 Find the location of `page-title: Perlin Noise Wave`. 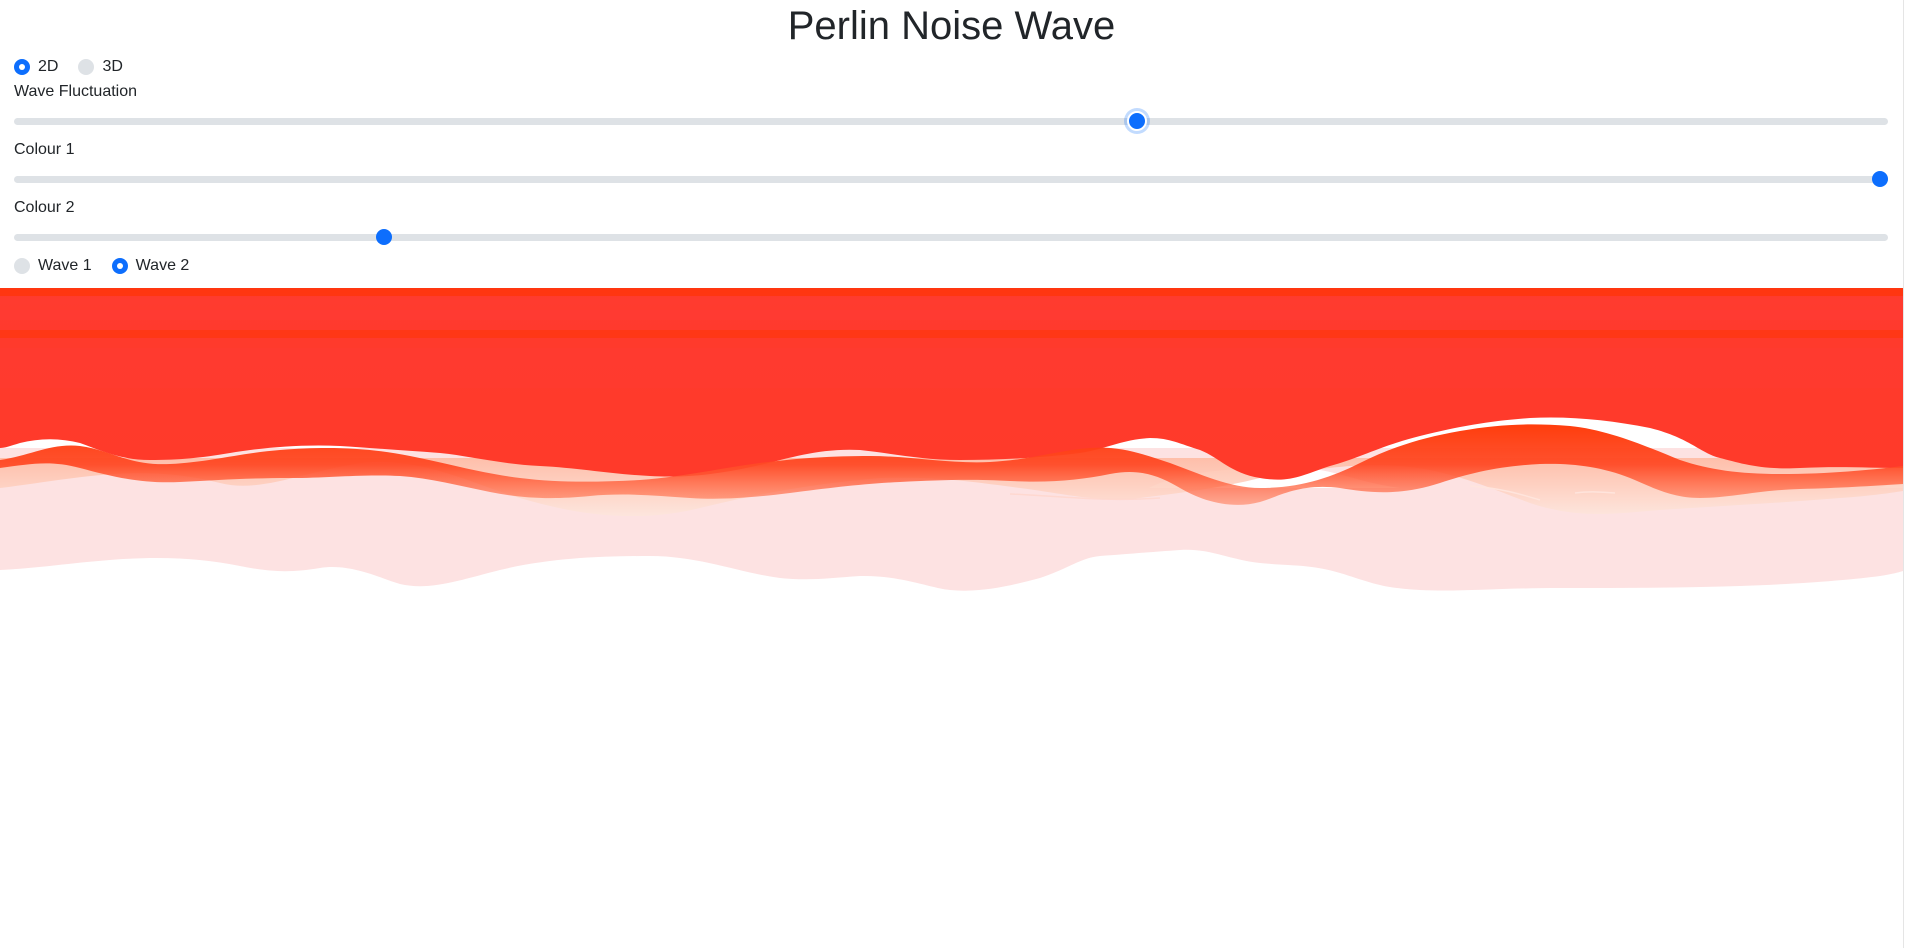

page-title: Perlin Noise Wave is located at coordinates (951, 26).